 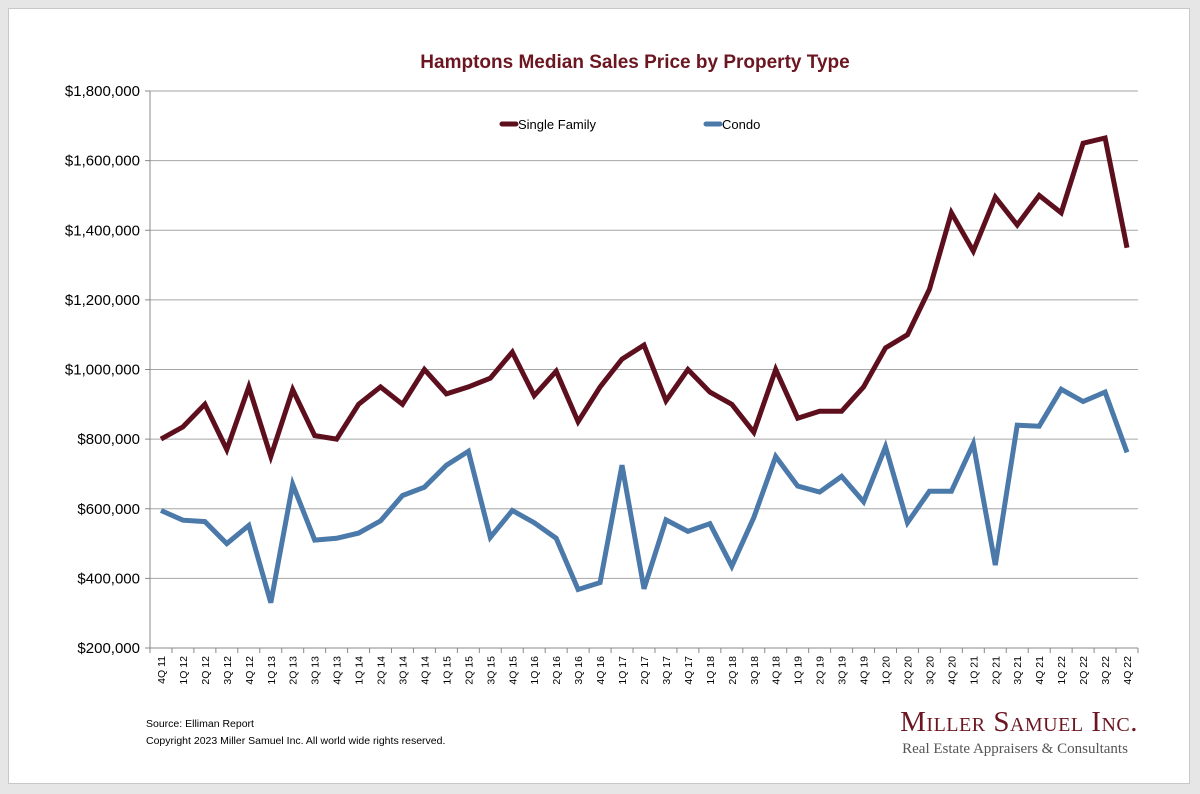 What do you see at coordinates (1015, 749) in the screenshot?
I see `brand-tagline: Real Estate Appraisers & Consultants` at bounding box center [1015, 749].